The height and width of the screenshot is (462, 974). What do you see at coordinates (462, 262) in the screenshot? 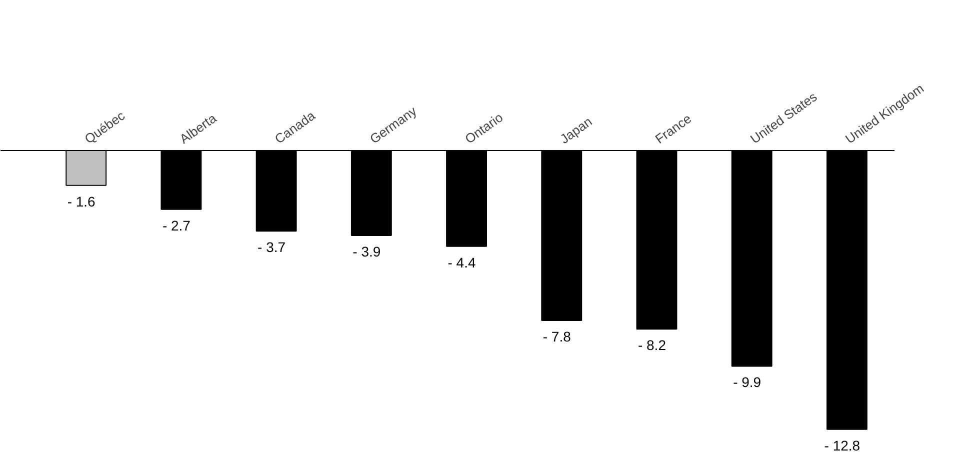
I see `data-label: - 4.4` at bounding box center [462, 262].